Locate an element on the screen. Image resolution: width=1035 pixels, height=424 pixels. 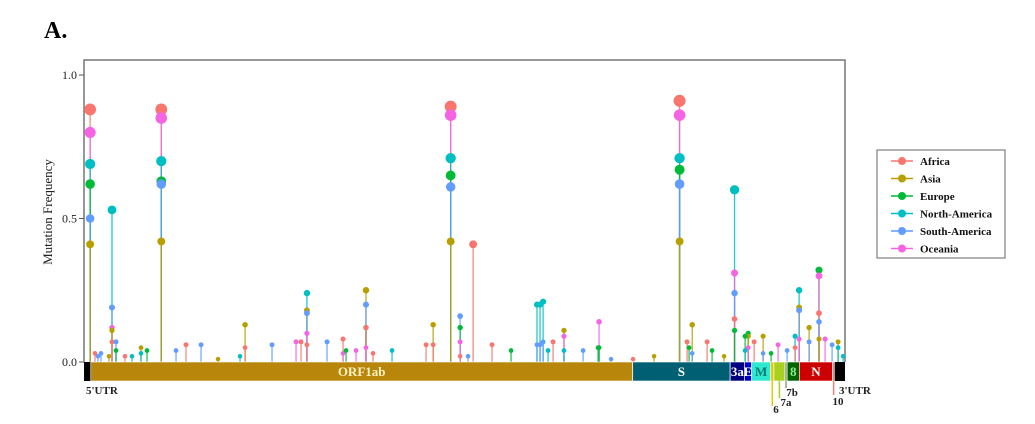
y-axis-label: Mutation Frequency is located at coordinates (47, 212).